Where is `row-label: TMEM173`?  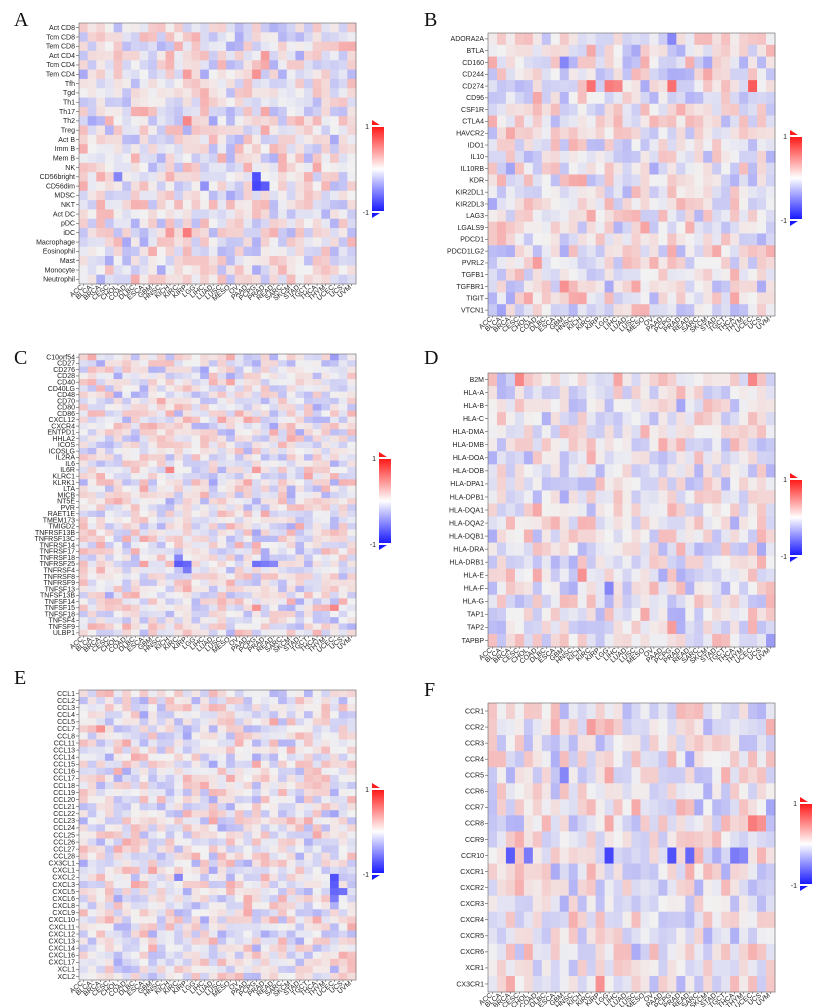 row-label: TMEM173 is located at coordinates (59, 520).